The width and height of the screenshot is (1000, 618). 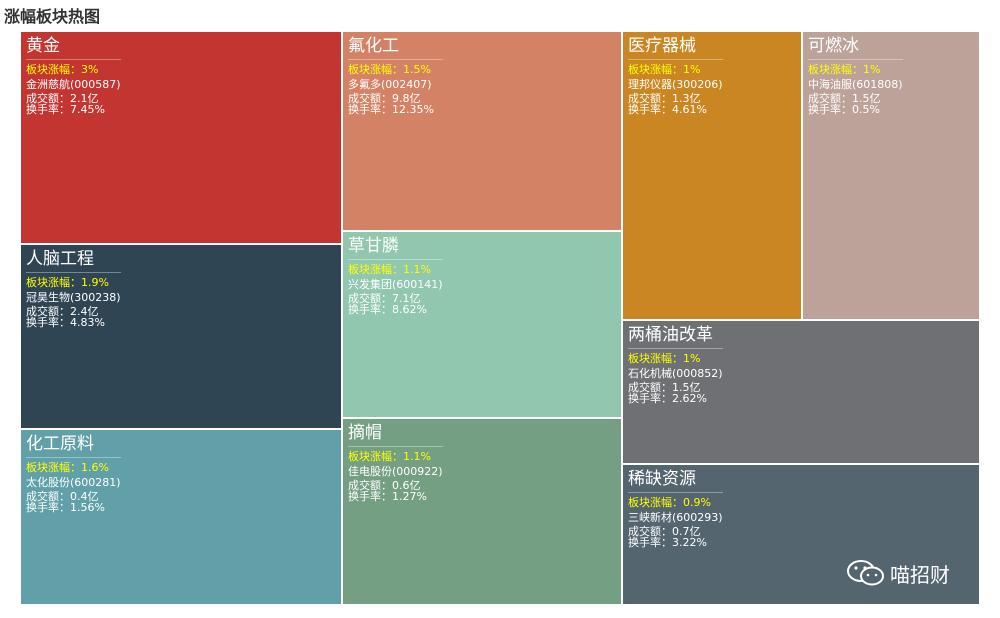 What do you see at coordinates (662, 479) in the screenshot?
I see `tile-name: 稀缺资源` at bounding box center [662, 479].